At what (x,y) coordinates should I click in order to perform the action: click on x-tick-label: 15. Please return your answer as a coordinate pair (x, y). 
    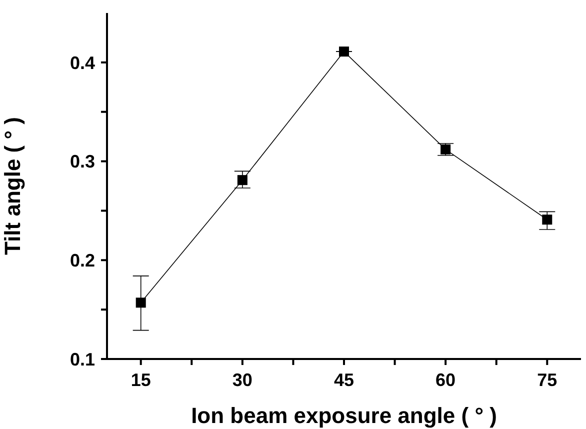
    Looking at the image, I should click on (140, 380).